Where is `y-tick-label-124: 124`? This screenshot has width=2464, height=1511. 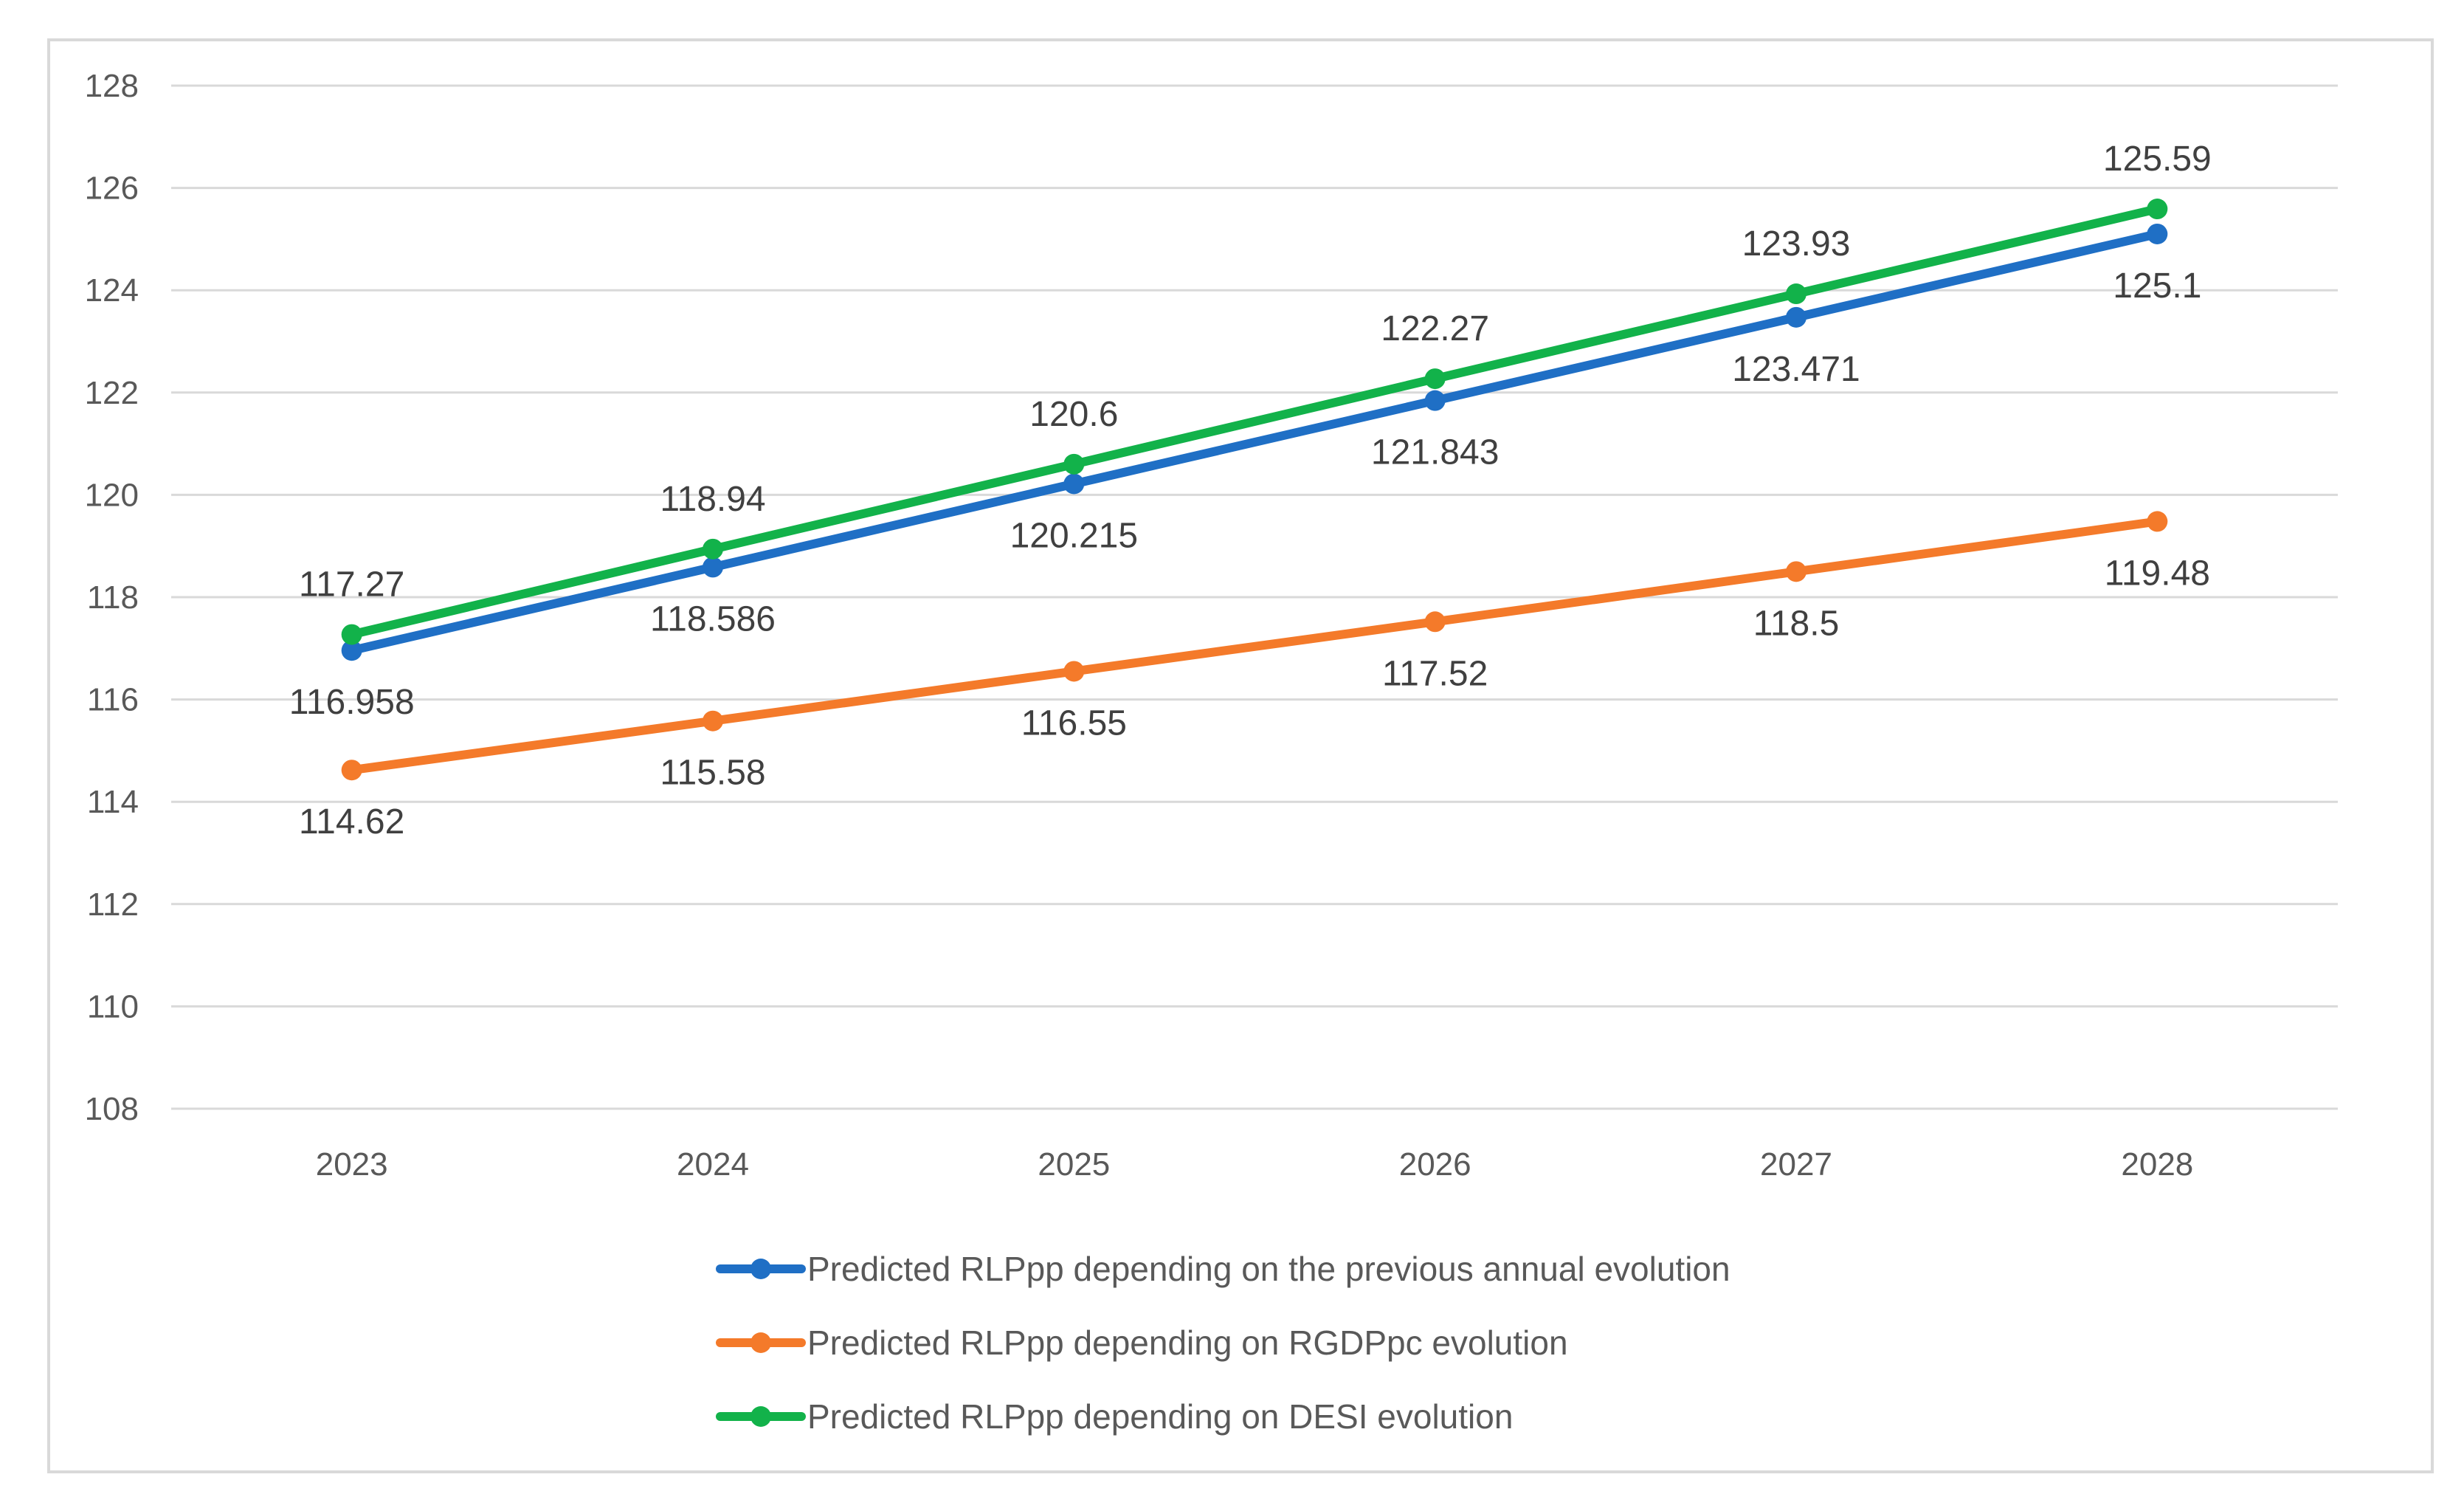
y-tick-label-124: 124 is located at coordinates (112, 290).